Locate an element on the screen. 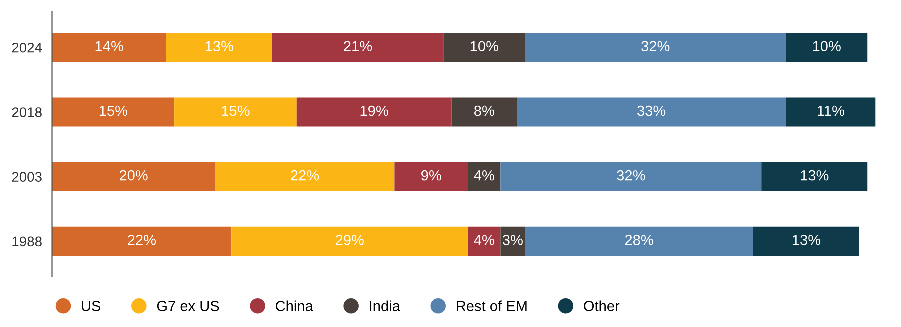 This screenshot has height=327, width=901. data-label: 19% is located at coordinates (374, 111).